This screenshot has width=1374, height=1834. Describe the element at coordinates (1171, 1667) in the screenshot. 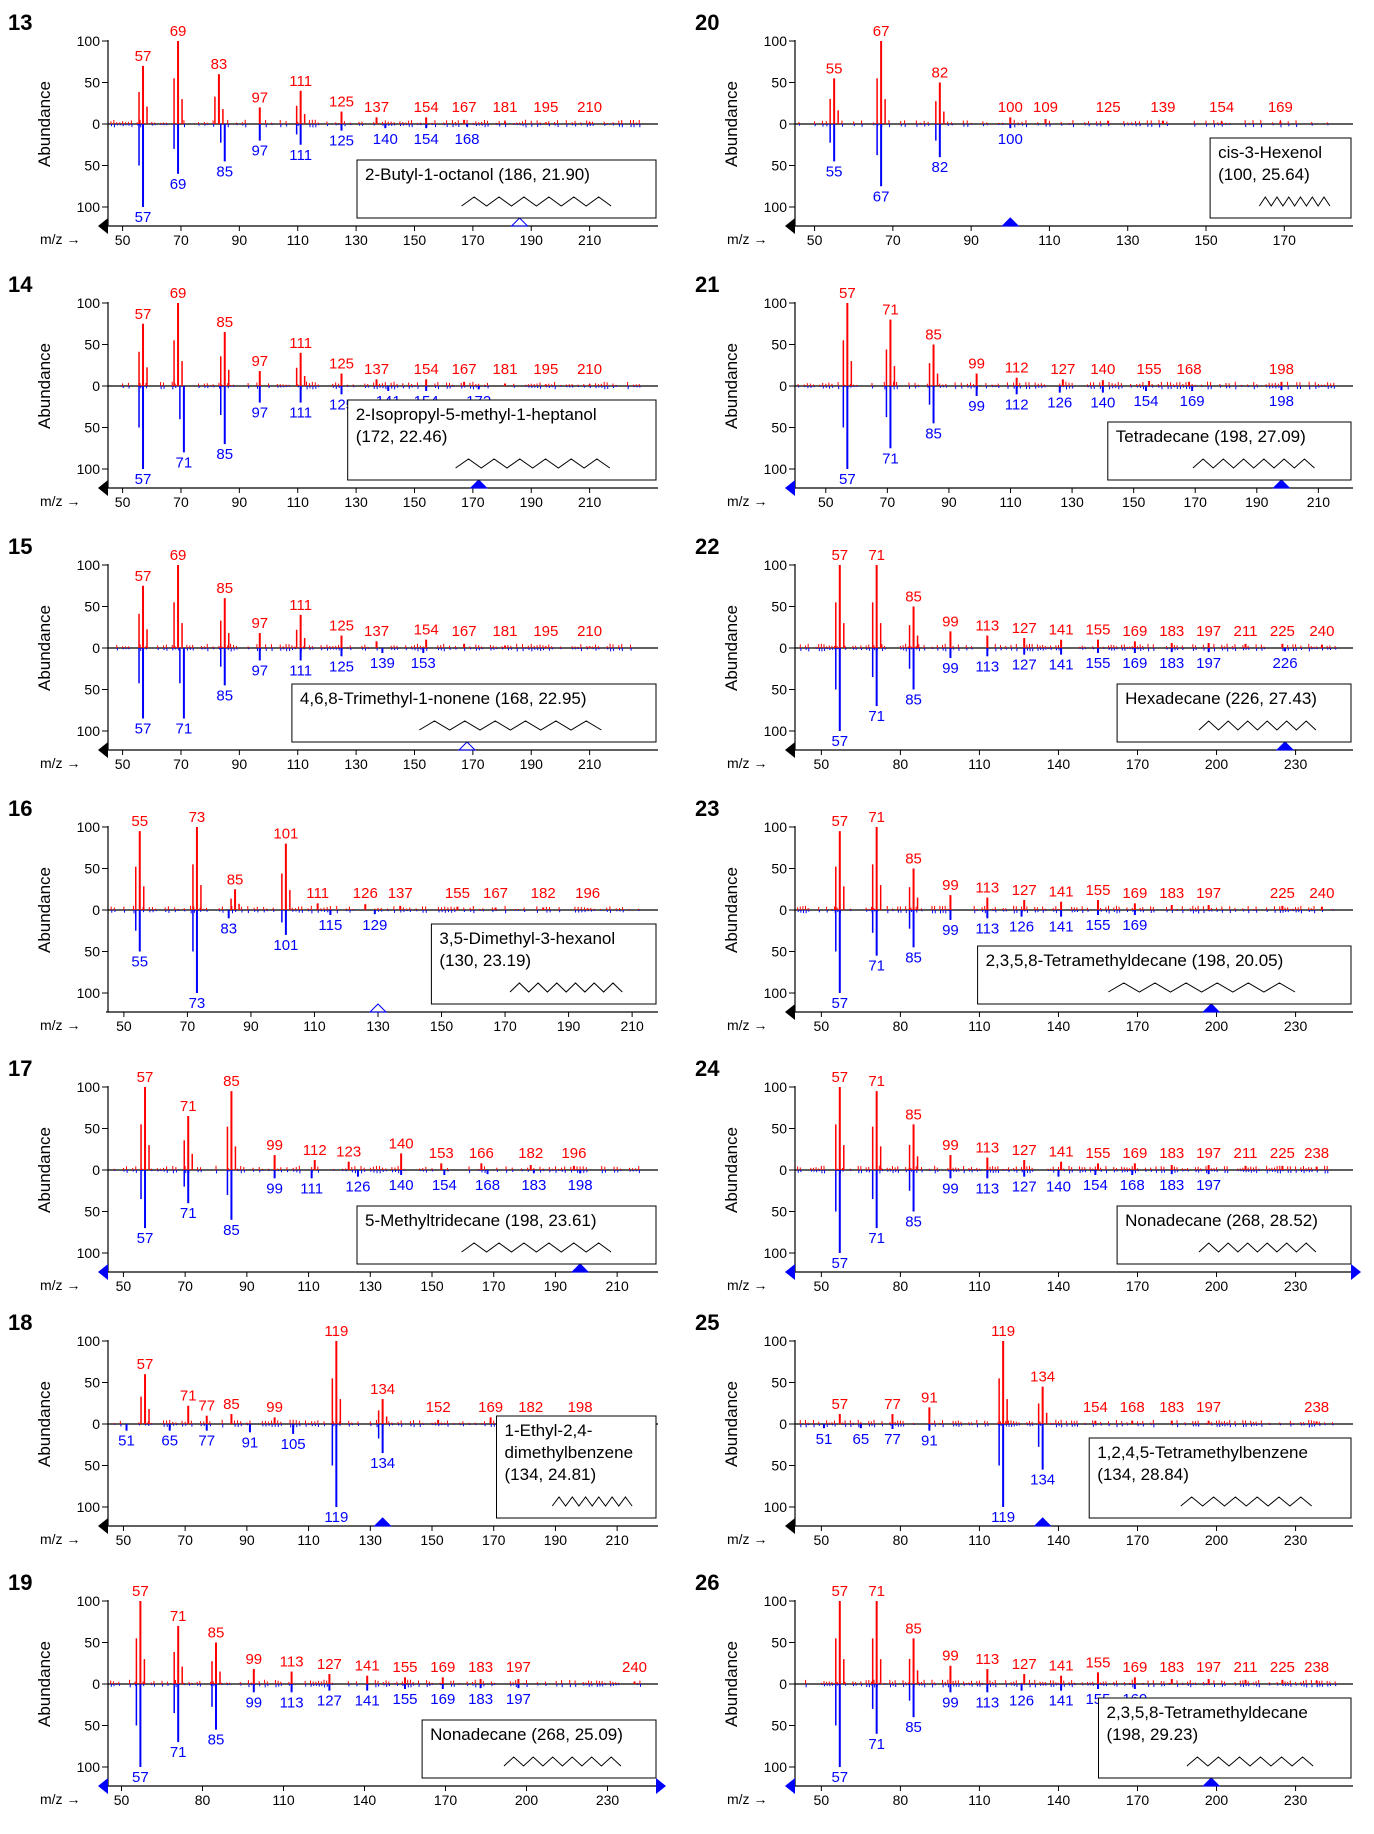

I see `library-peak-label: 183` at that location.